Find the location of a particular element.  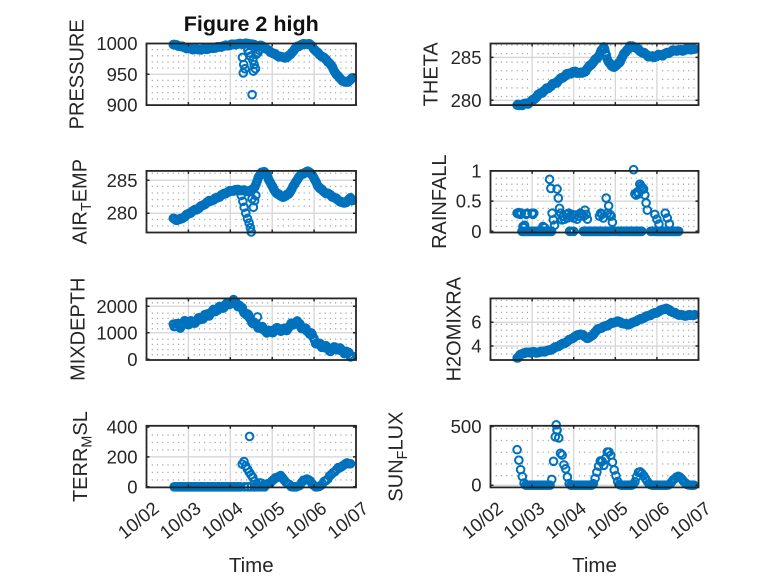

svg-text: RAINFALL is located at coordinates (440, 201).